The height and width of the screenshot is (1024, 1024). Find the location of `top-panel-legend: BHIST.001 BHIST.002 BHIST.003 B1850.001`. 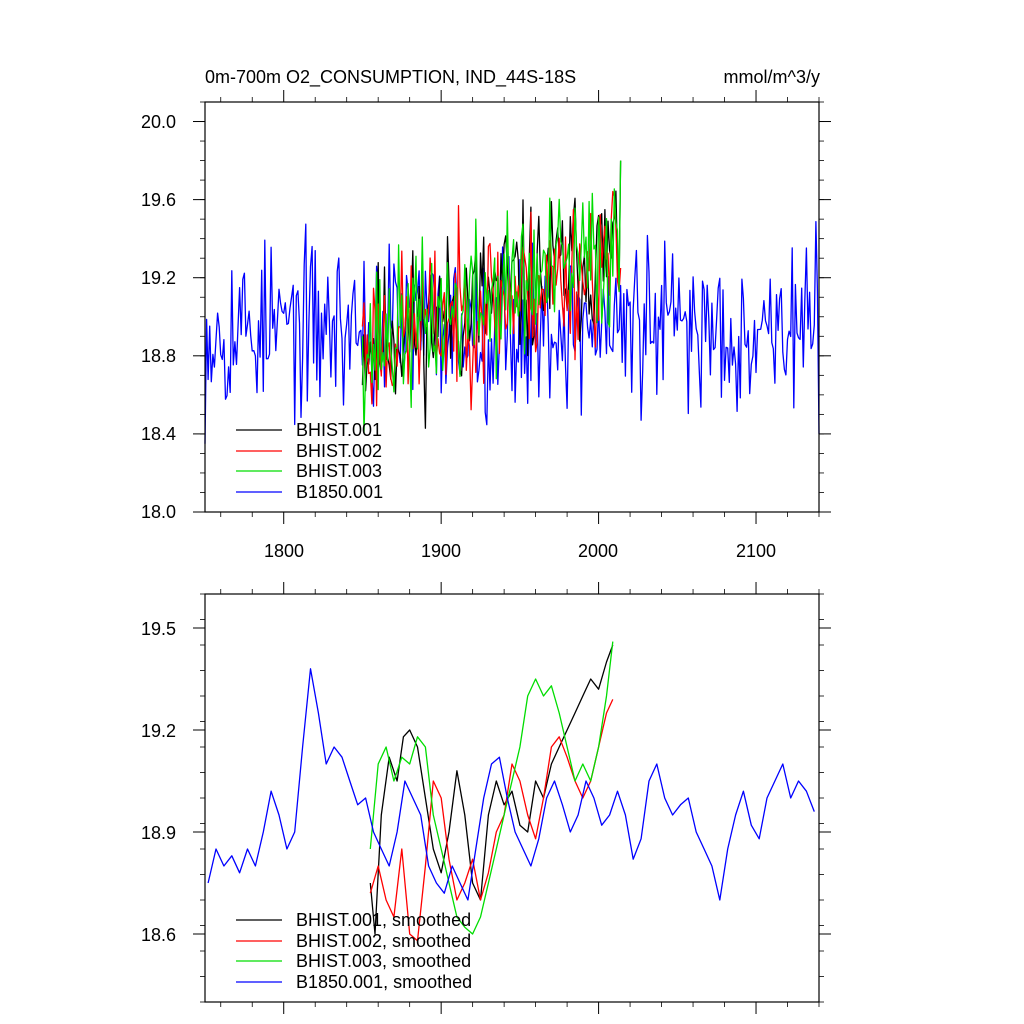

top-panel-legend: BHIST.001 BHIST.002 BHIST.003 B1850.001 is located at coordinates (309, 461).